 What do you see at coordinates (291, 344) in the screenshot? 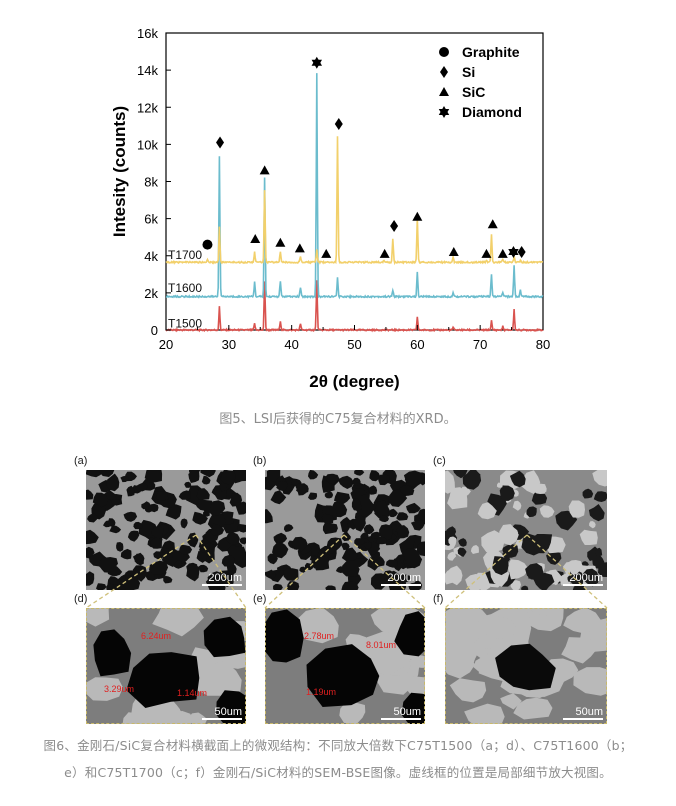
I see `x-tick-label-40: 40` at bounding box center [291, 344].